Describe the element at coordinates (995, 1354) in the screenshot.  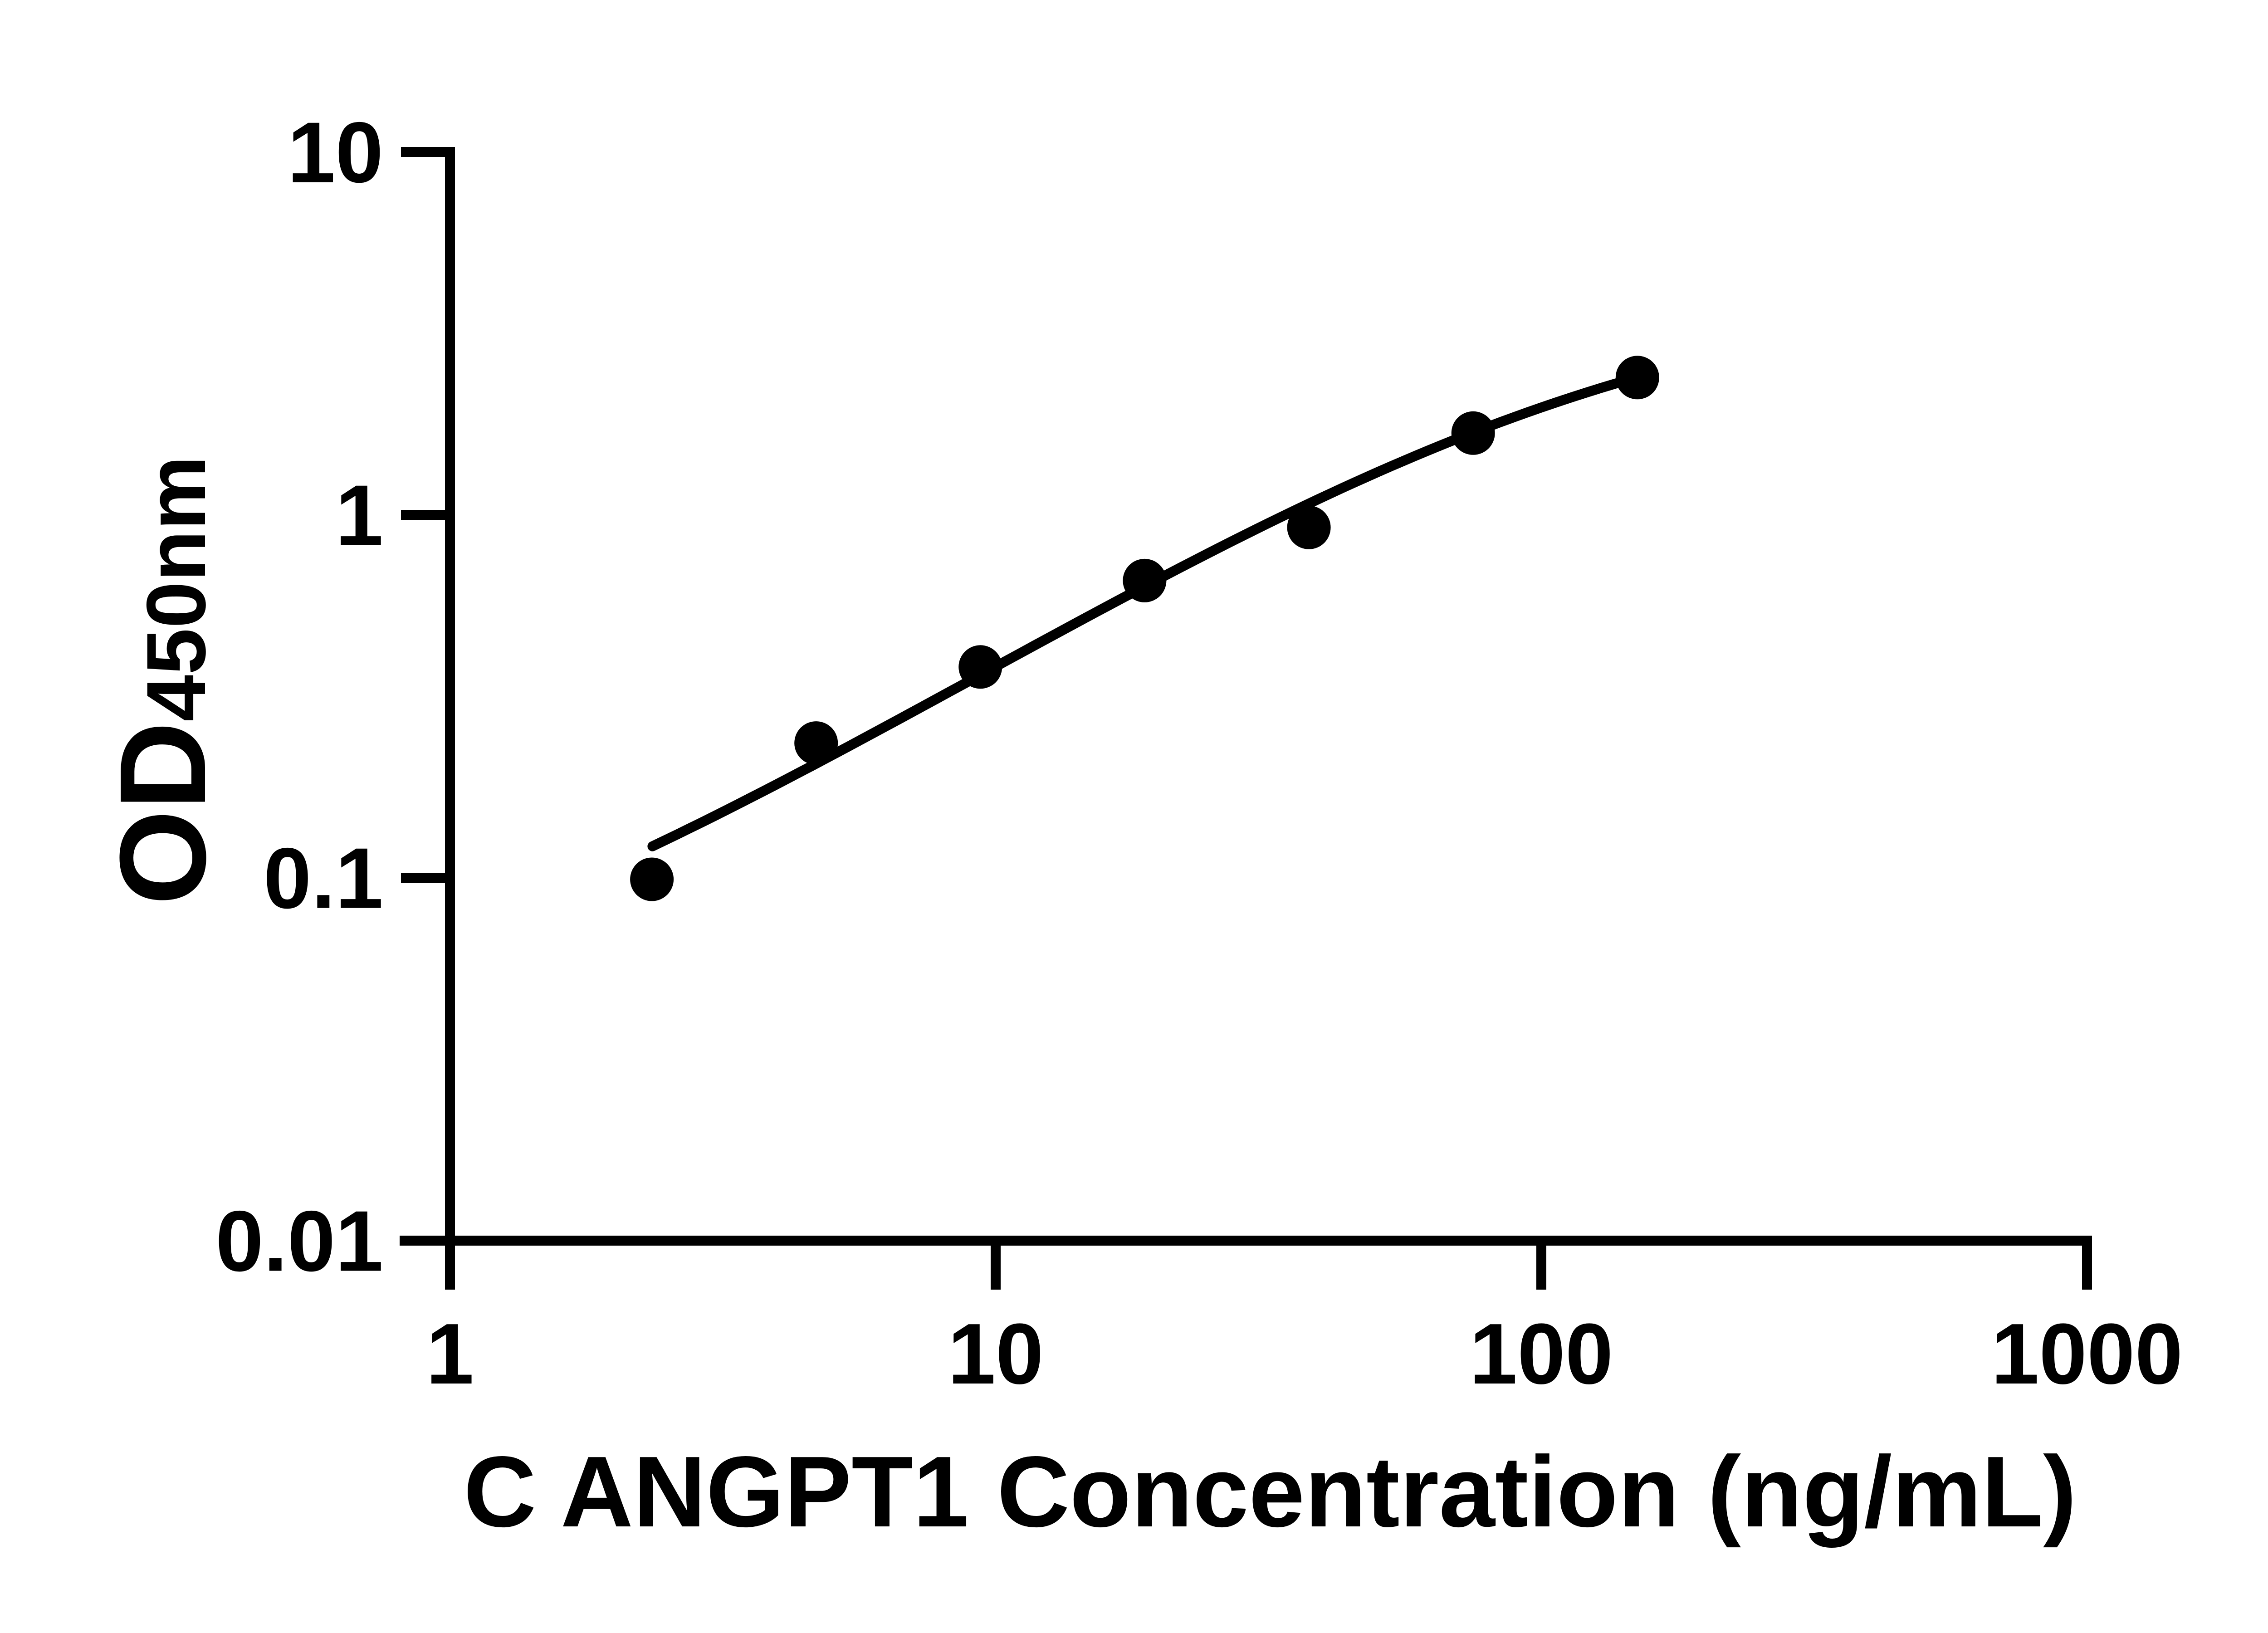
I see `x-tick-label-10: 10` at that location.